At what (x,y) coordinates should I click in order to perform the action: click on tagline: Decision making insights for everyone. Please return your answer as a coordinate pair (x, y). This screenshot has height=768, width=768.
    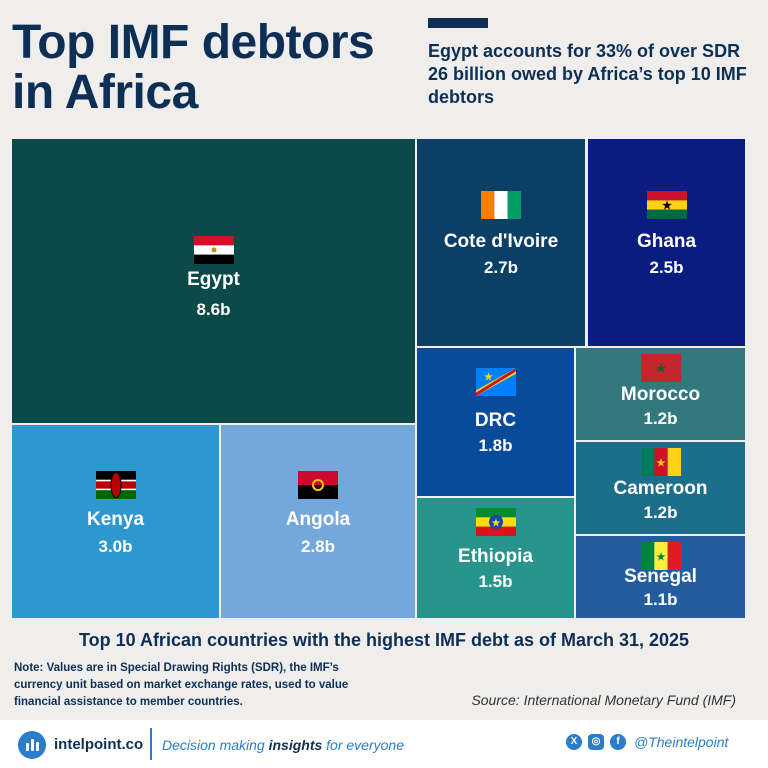
    Looking at the image, I should click on (283, 745).